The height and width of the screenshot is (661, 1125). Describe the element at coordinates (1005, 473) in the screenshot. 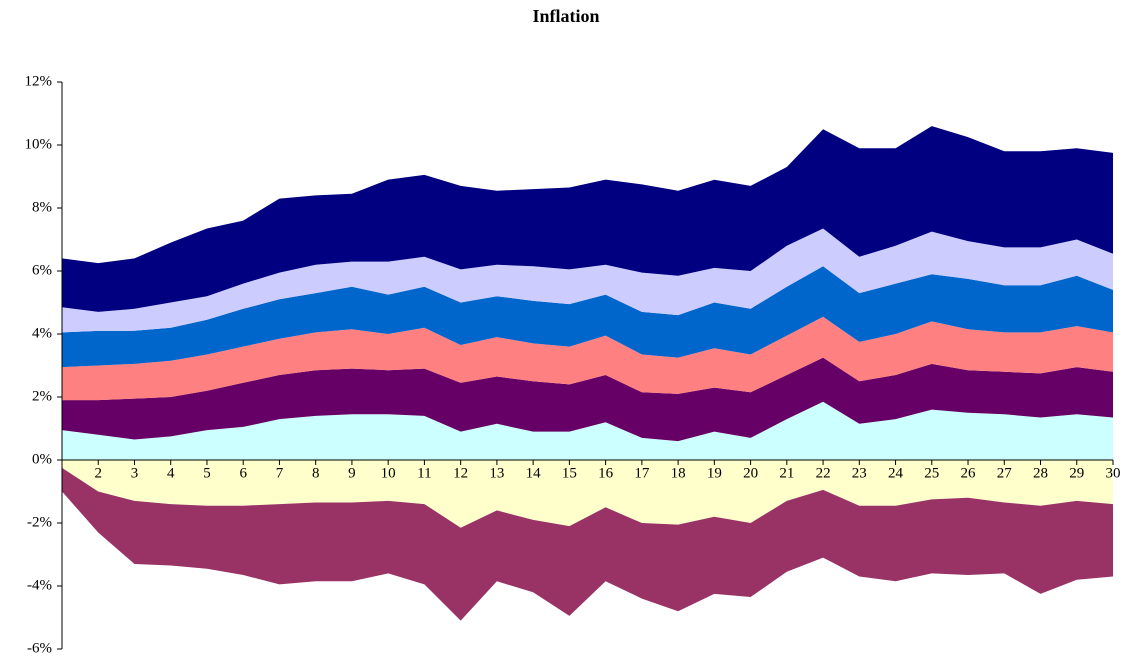

I see `x-tick-label: 27` at that location.